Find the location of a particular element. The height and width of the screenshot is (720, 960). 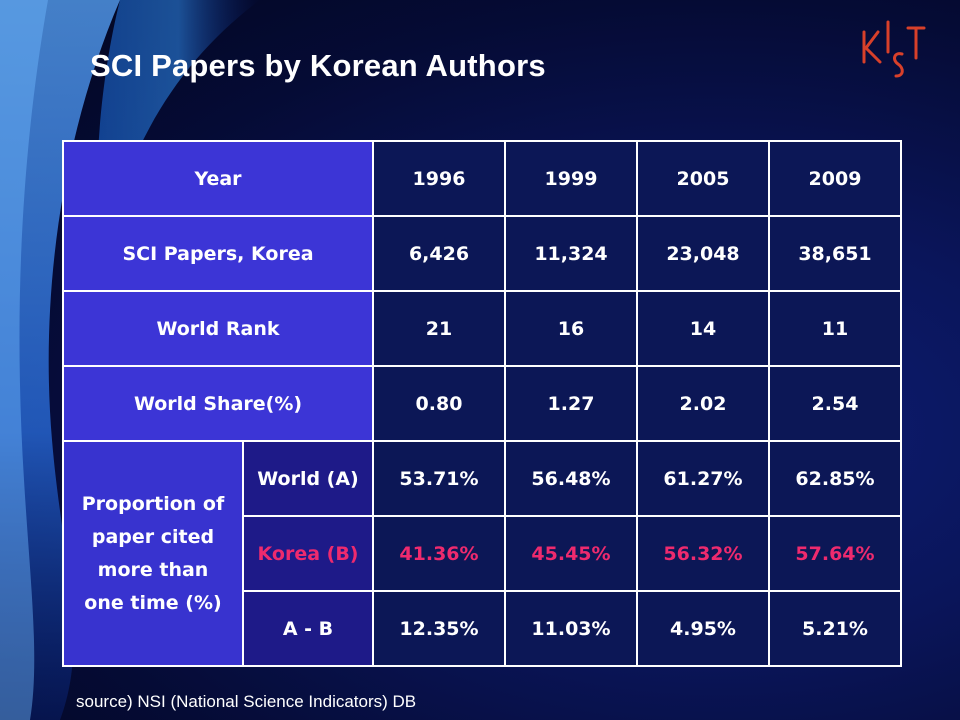

table-cell: 12.35% is located at coordinates (439, 628).